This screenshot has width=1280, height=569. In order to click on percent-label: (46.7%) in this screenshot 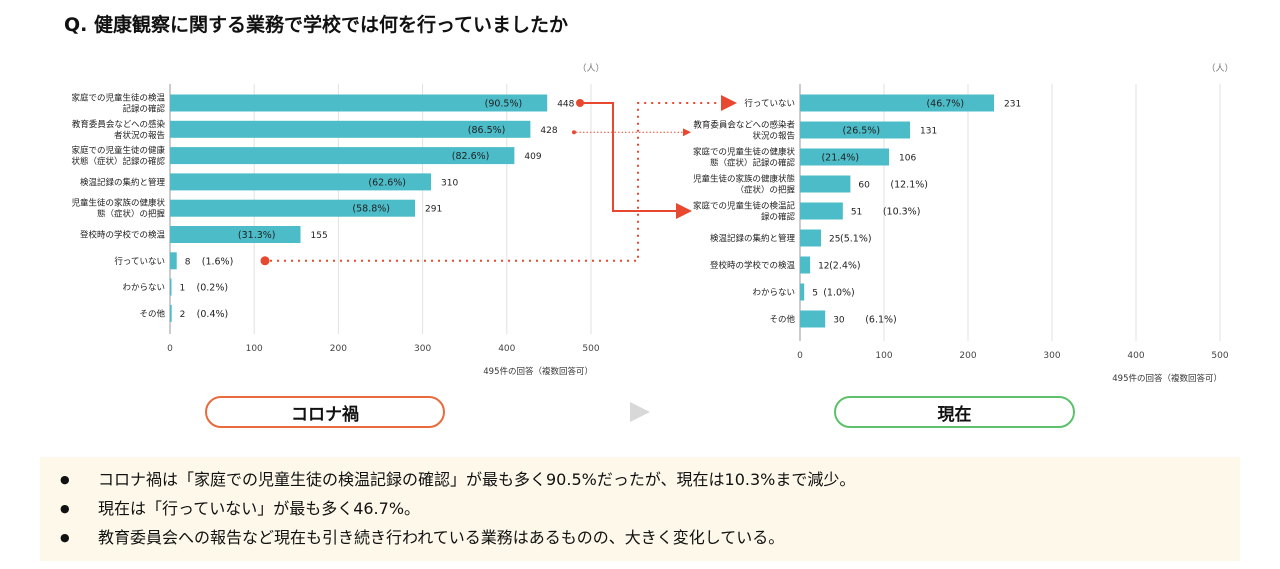, I will do `click(945, 104)`.